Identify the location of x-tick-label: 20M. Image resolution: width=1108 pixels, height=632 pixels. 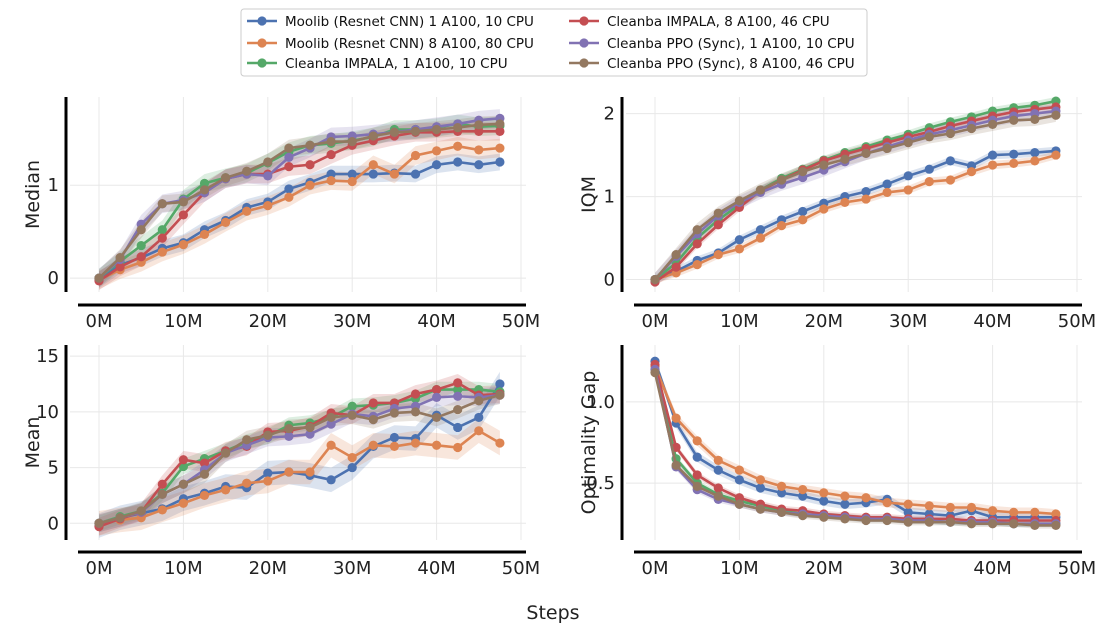
(824, 321).